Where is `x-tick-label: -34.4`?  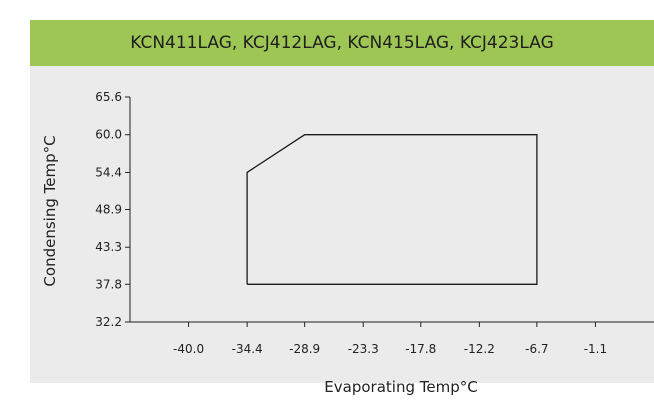
x-tick-label: -34.4 is located at coordinates (247, 349).